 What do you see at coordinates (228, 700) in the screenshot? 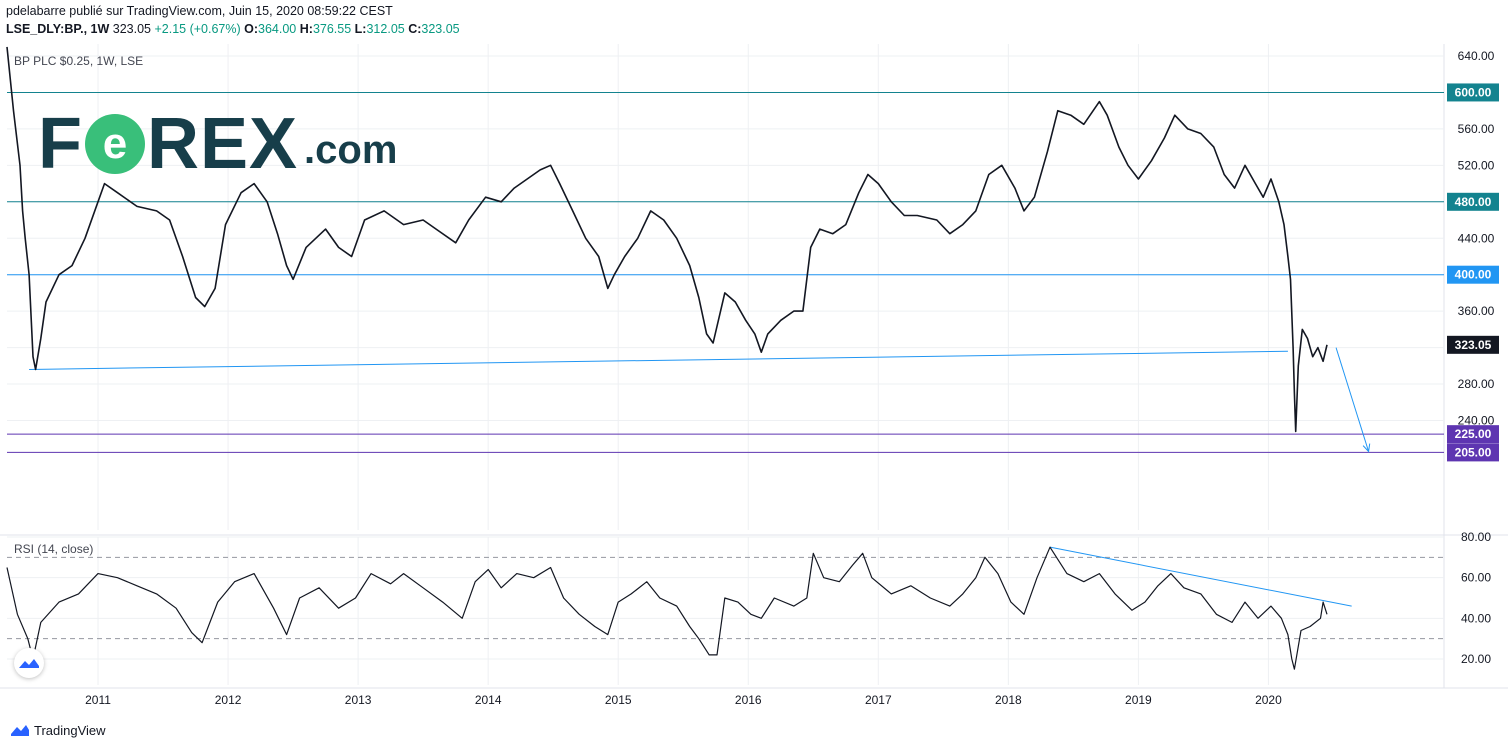
I see `x-tick-label: 2012` at bounding box center [228, 700].